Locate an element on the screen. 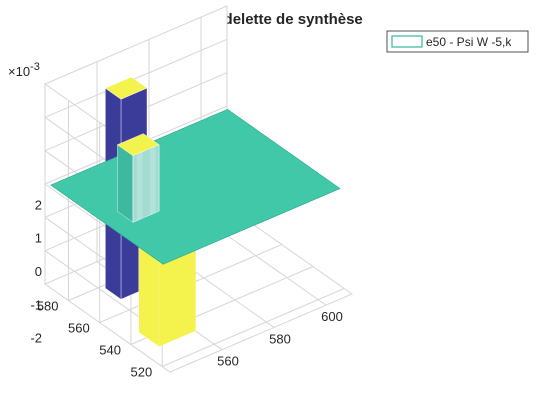  z-tick-label: -2 is located at coordinates (36, 338).